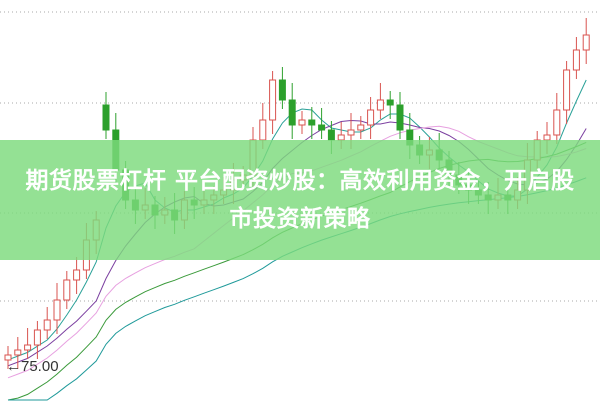 This screenshot has height=401, width=600. Describe the element at coordinates (13, 366) in the screenshot. I see `arrow-left-icon: ←` at that location.